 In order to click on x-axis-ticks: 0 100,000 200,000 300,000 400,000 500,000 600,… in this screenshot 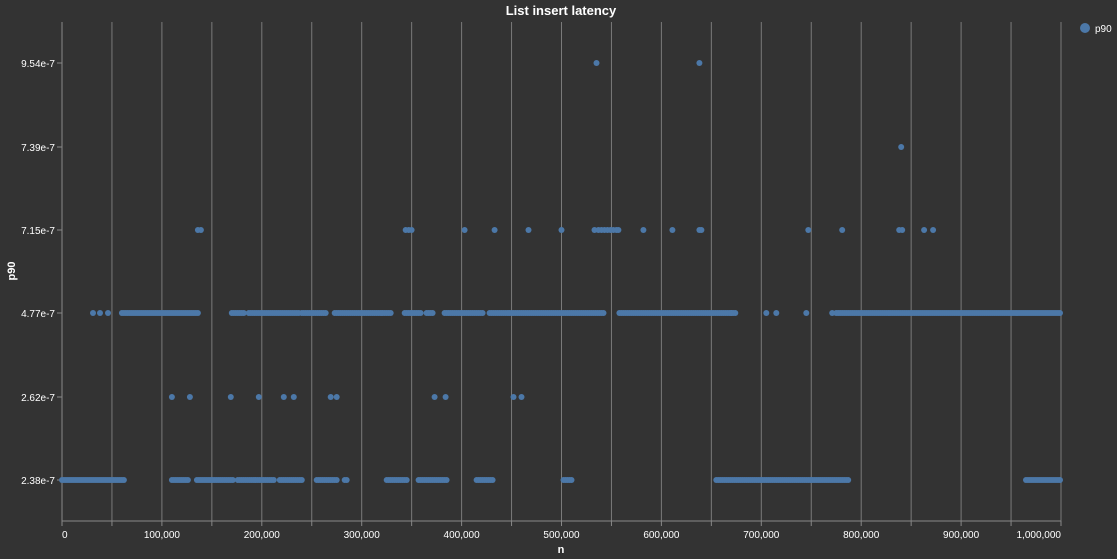, I will do `click(561, 531)`.